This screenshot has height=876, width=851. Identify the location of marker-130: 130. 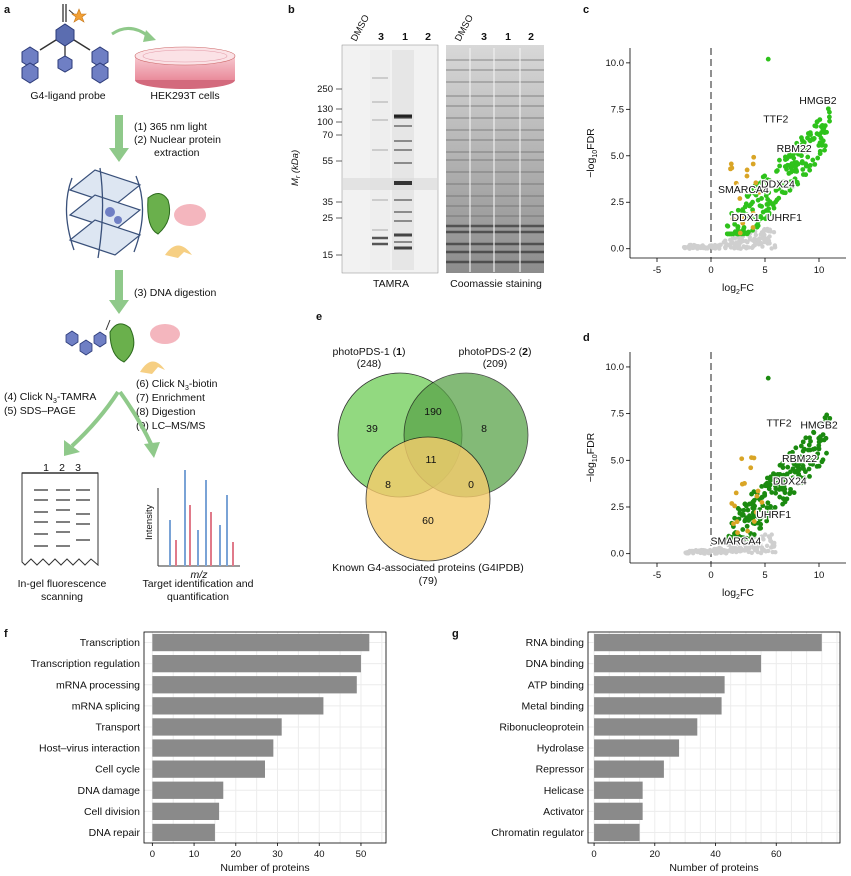
(325, 109).